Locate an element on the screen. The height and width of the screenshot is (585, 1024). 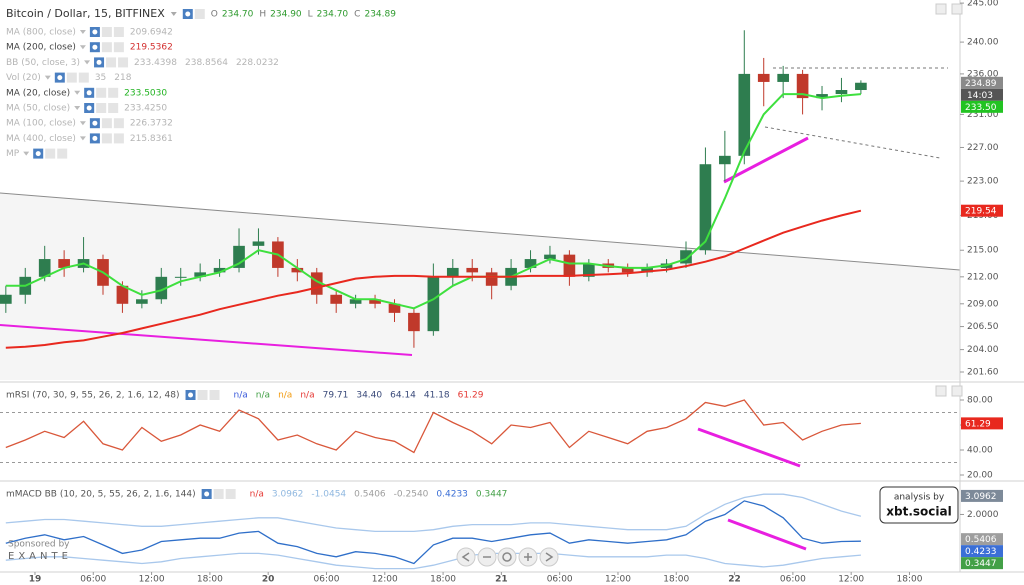
price-badge-label: 0.4233 is located at coordinates (981, 552).